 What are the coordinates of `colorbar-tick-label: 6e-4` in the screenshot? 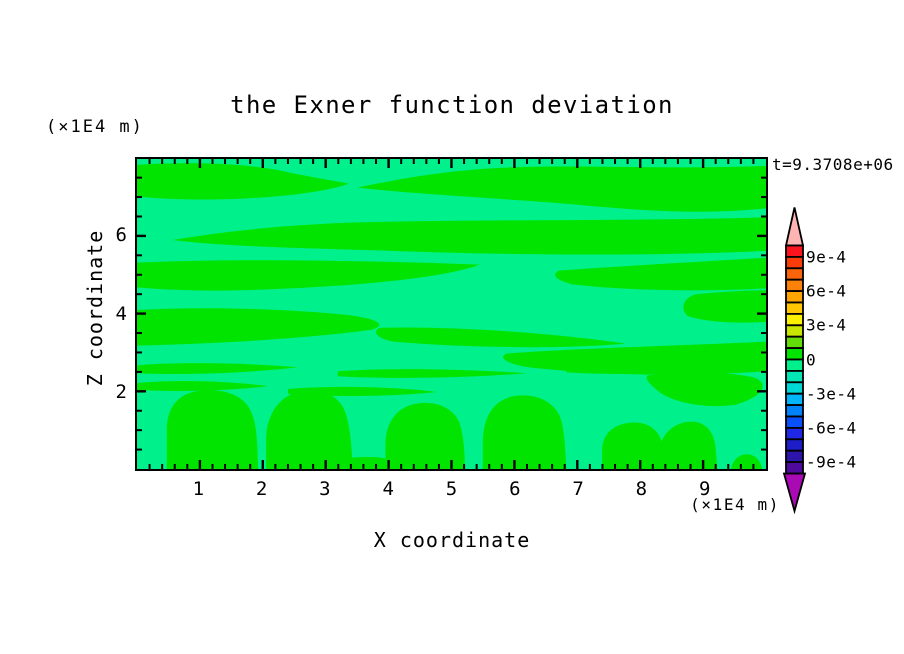 It's located at (826, 291).